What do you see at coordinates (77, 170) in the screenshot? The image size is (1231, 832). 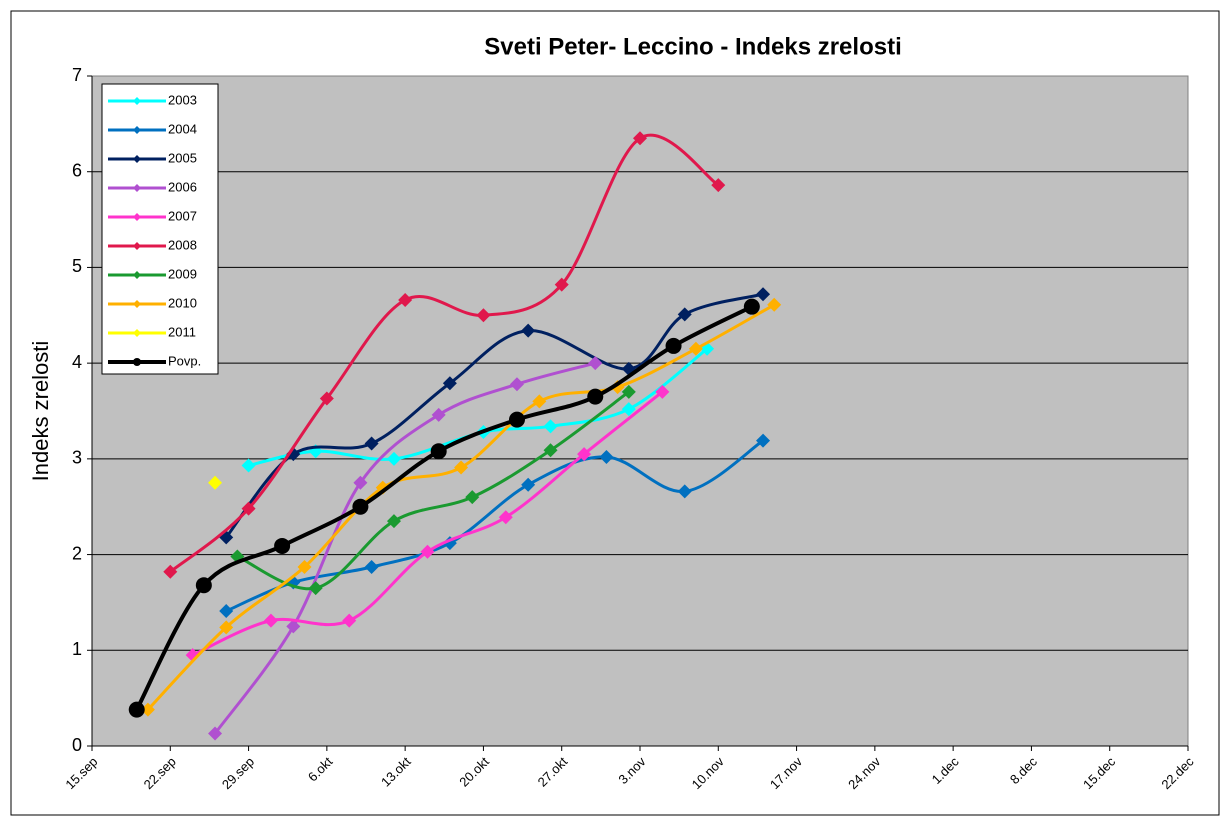 I see `y-tick-label: 6` at bounding box center [77, 170].